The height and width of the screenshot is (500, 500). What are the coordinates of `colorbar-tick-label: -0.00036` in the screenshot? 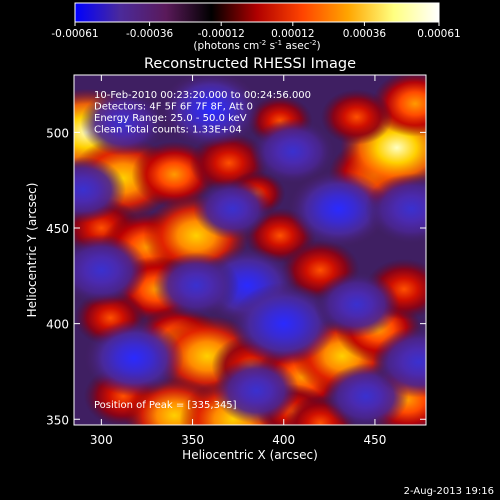 It's located at (150, 34).